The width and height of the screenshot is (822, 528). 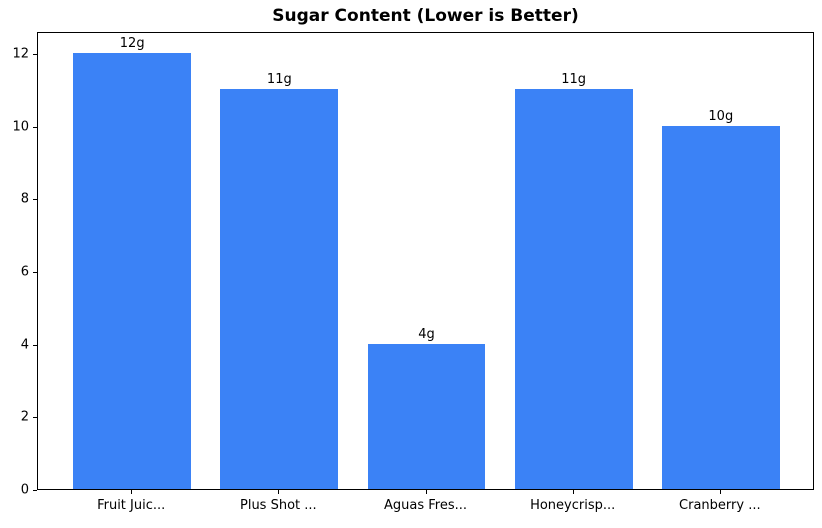 What do you see at coordinates (24, 345) in the screenshot?
I see `y-tick-label: 4` at bounding box center [24, 345].